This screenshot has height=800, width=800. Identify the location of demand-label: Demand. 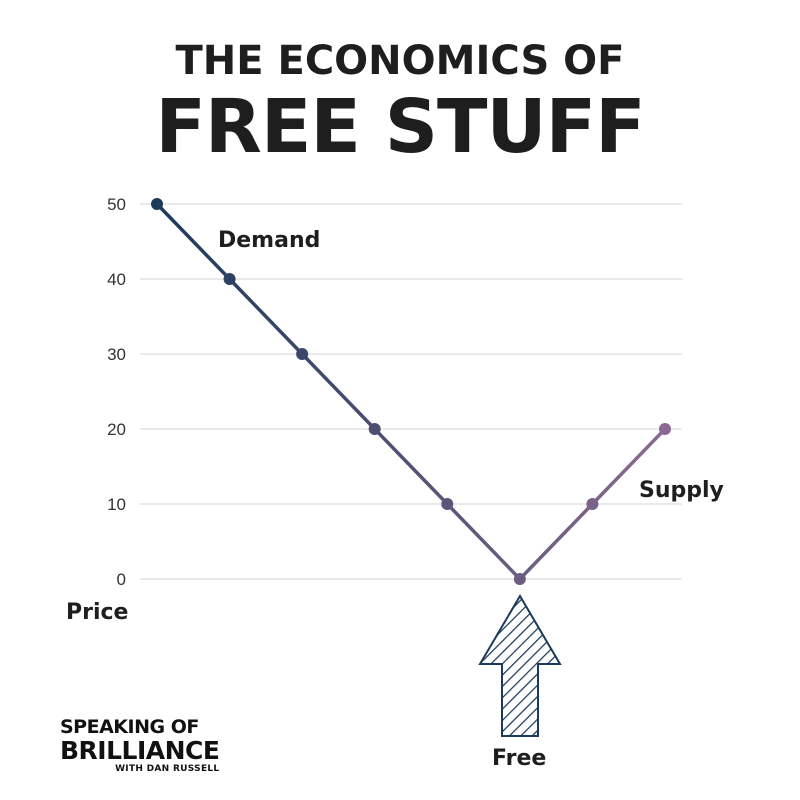
(269, 240).